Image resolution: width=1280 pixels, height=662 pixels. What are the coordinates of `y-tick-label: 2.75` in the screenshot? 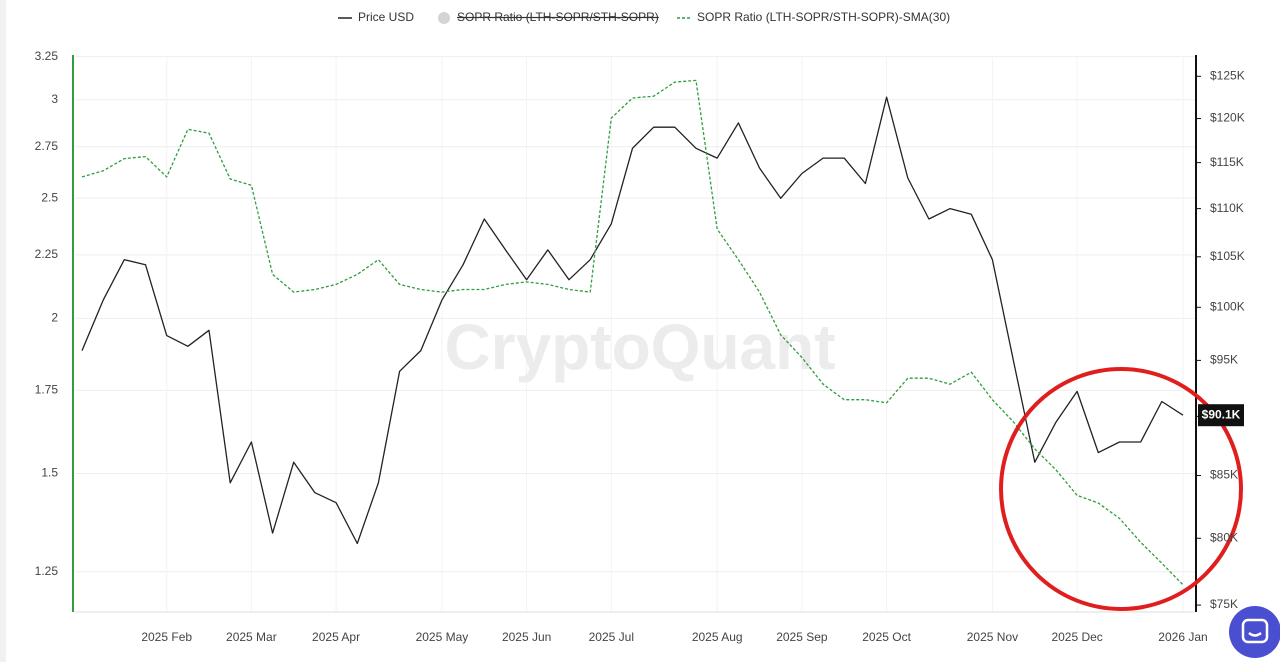 It's located at (47, 146).